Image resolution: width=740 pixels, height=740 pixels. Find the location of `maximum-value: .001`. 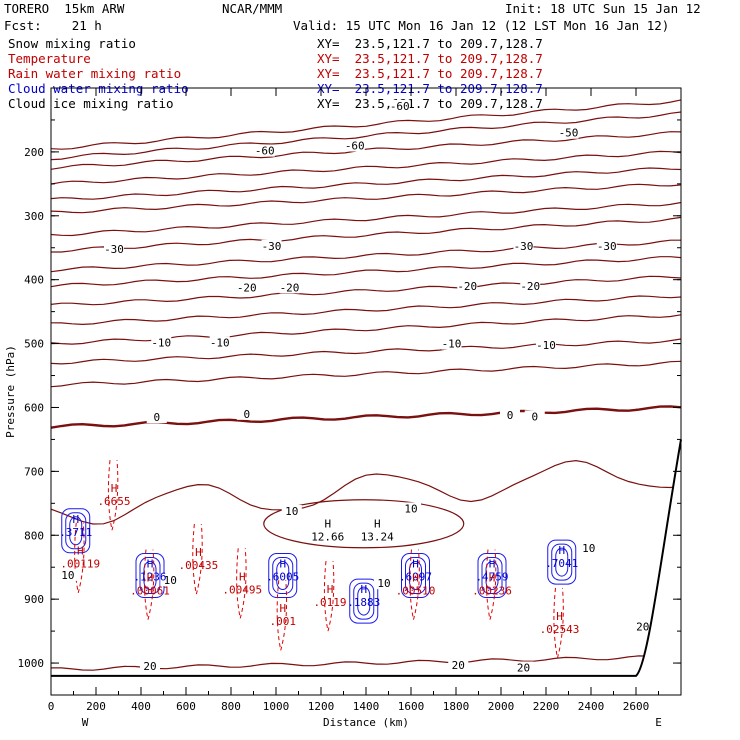

maximum-value: .001 is located at coordinates (283, 621).